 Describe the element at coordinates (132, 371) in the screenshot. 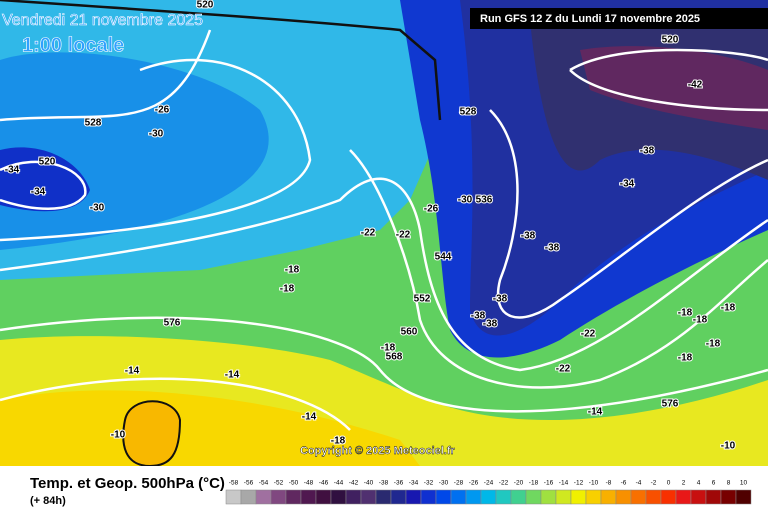

I see `contour-label: -14` at that location.